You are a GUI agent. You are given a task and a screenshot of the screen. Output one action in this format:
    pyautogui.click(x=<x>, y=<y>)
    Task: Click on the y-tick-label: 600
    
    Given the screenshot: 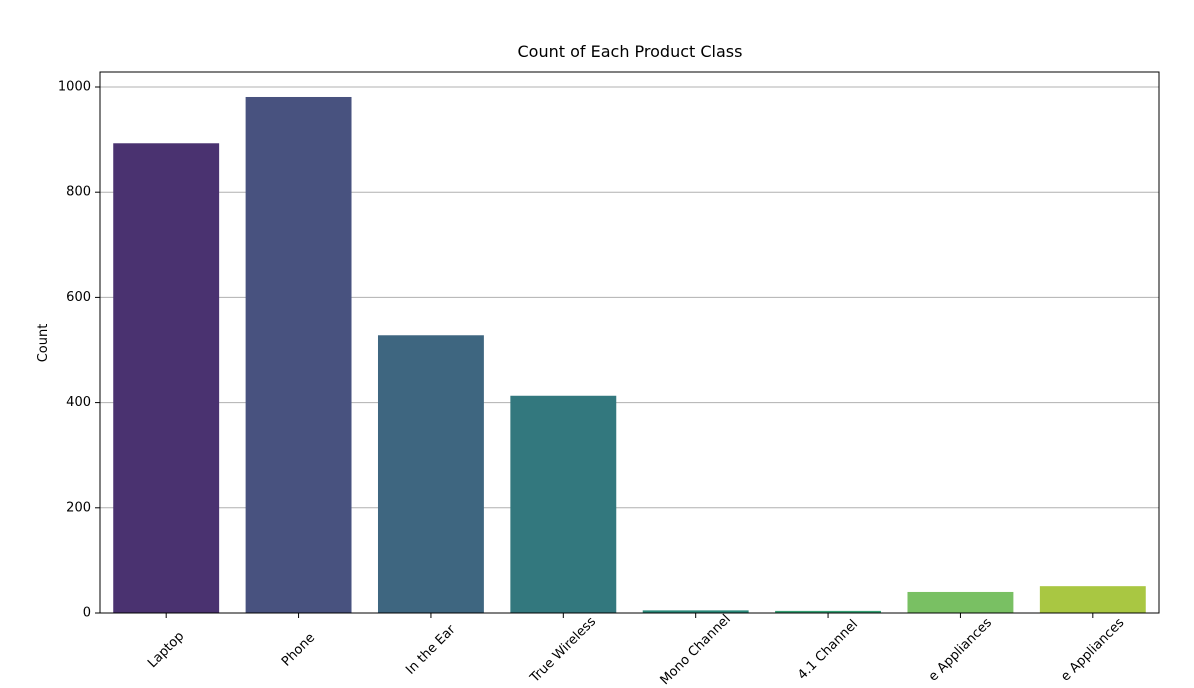 What is the action you would take?
    pyautogui.click(x=78, y=297)
    